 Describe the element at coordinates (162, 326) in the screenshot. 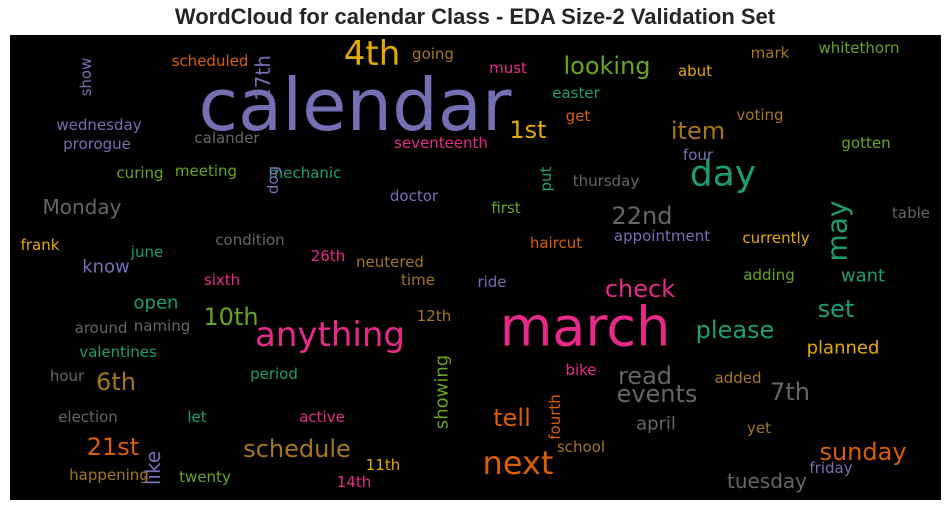

I see `word-naming: naming` at that location.